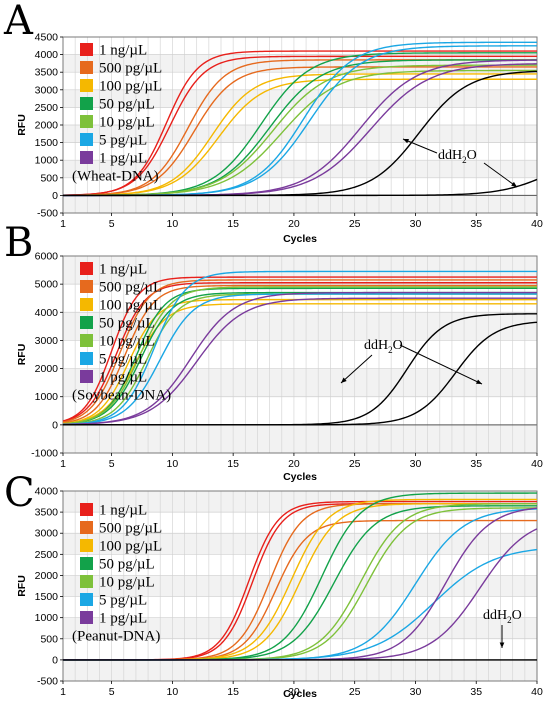 The image size is (550, 706). What do you see at coordinates (121, 396) in the screenshot?
I see `sample-label: (Soybean-DNA)` at bounding box center [121, 396].